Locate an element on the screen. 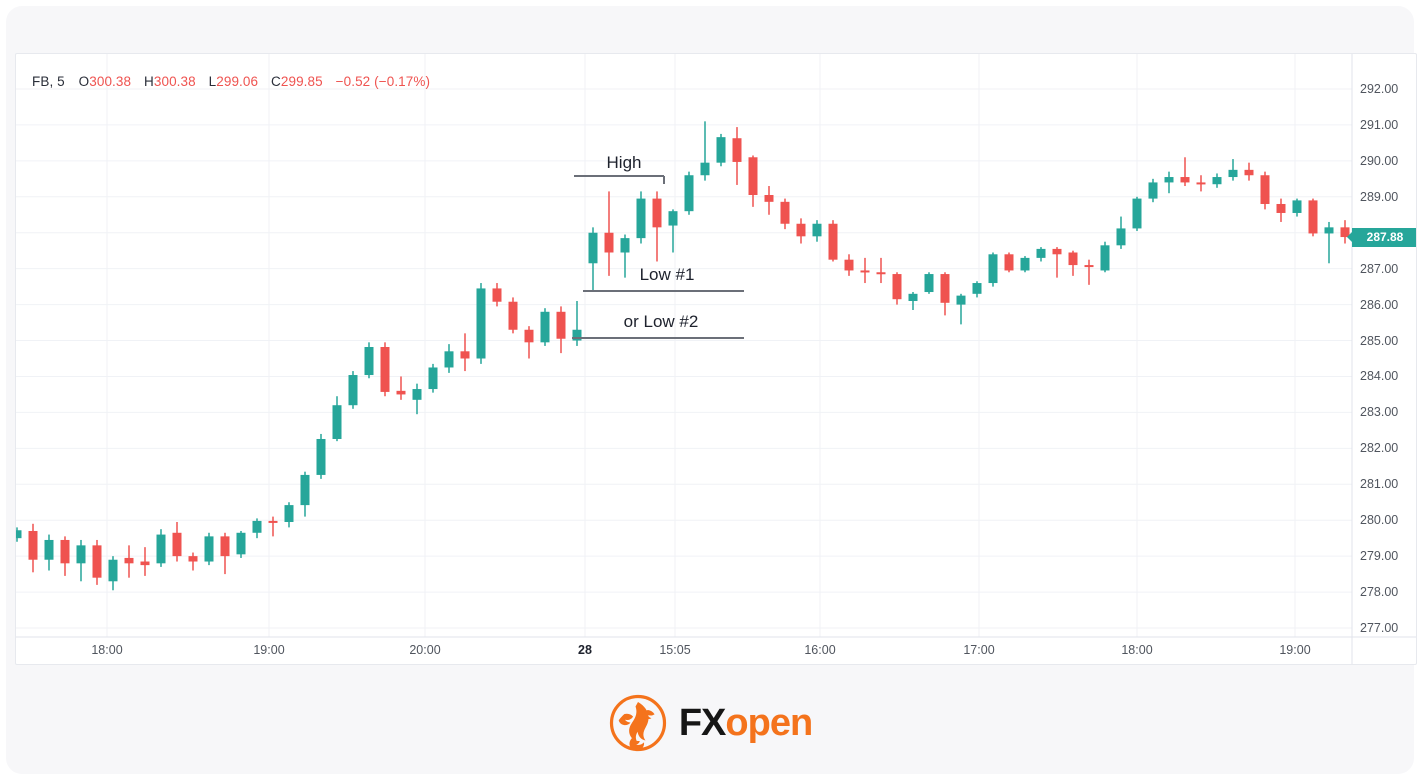 The width and height of the screenshot is (1420, 780). last-price-value: 287.88 is located at coordinates (1385, 237).